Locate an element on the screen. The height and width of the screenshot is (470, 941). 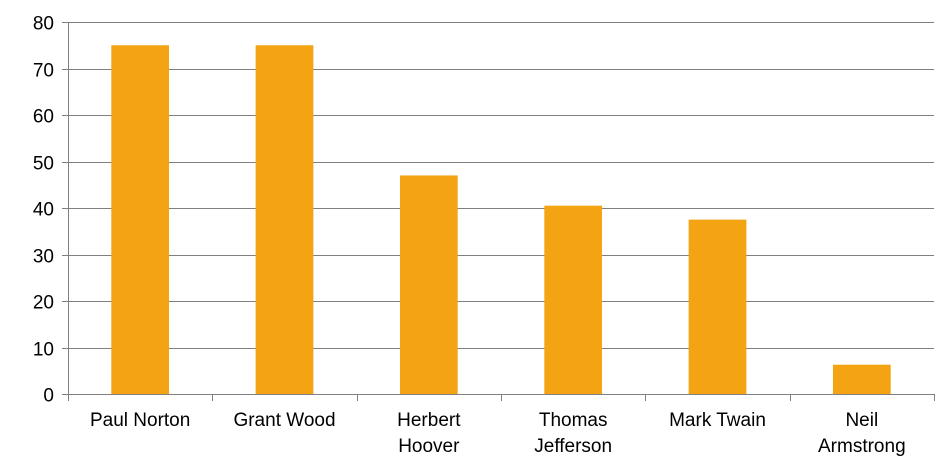
x-category-label: Paul Norton is located at coordinates (140, 420).